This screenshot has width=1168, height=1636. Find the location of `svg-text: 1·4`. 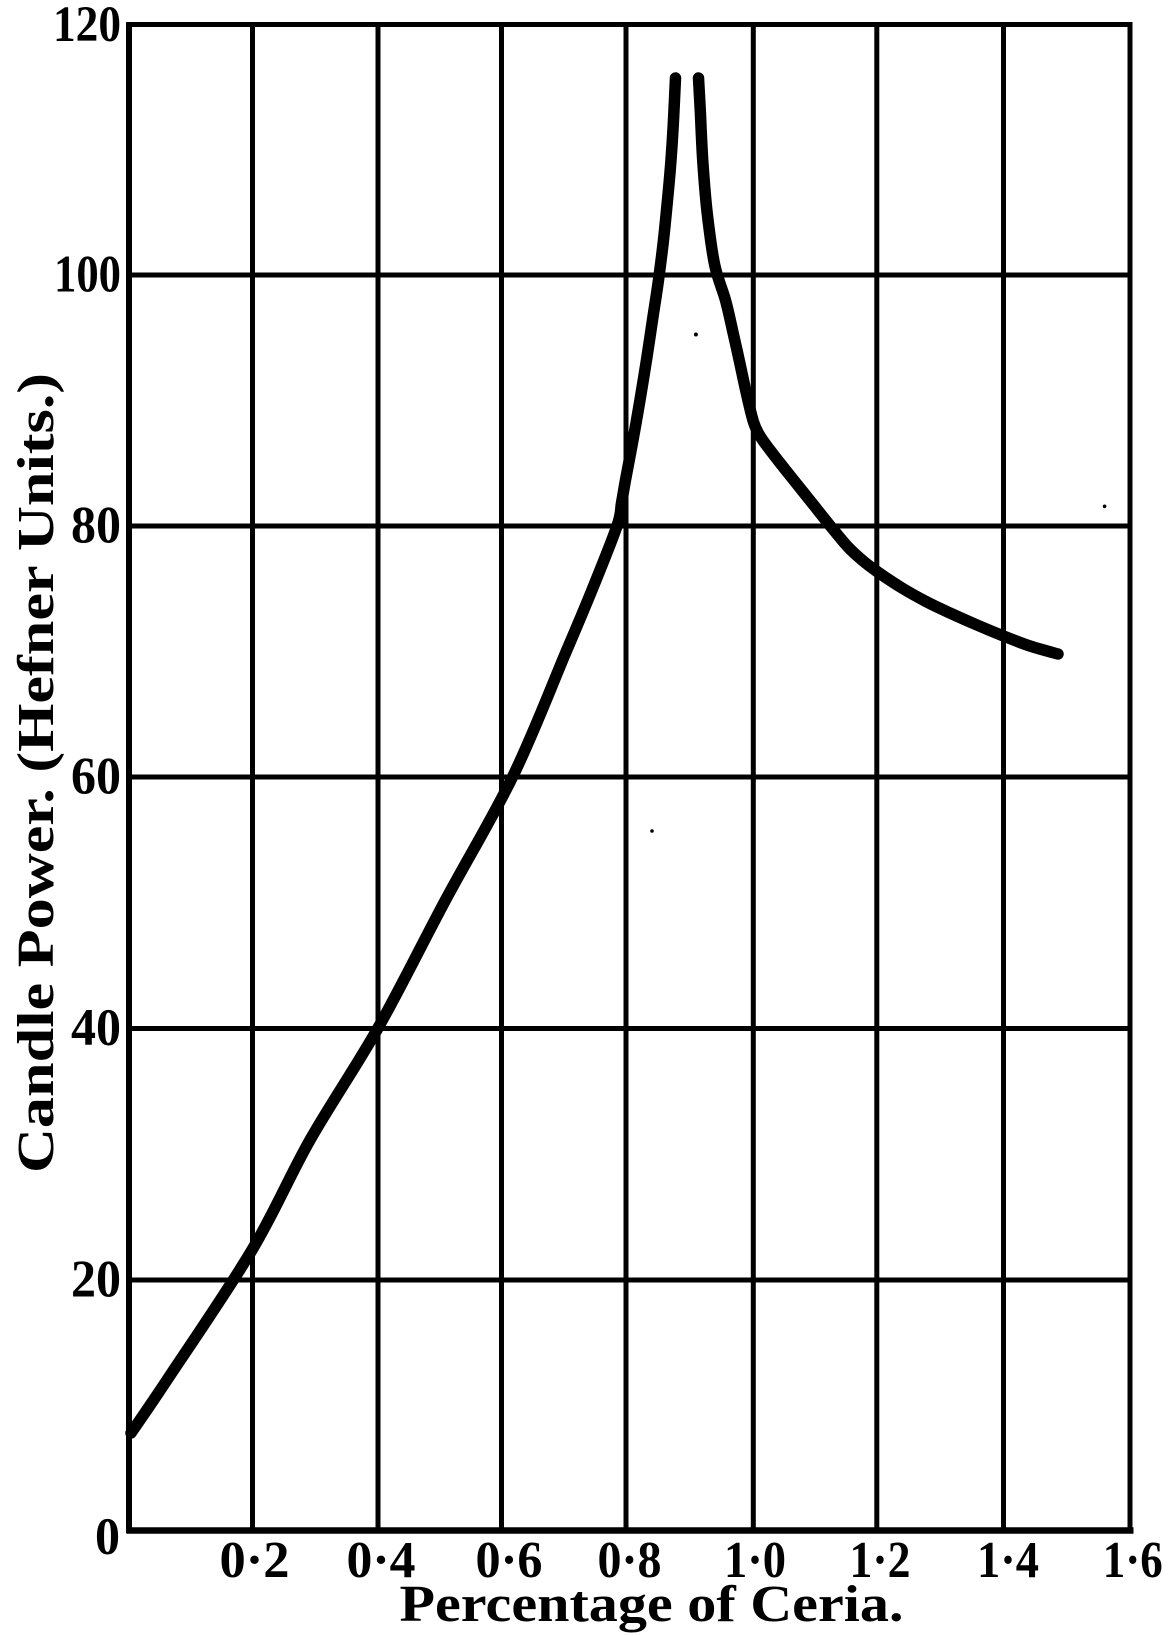

svg-text: 1·4 is located at coordinates (1008, 1560).